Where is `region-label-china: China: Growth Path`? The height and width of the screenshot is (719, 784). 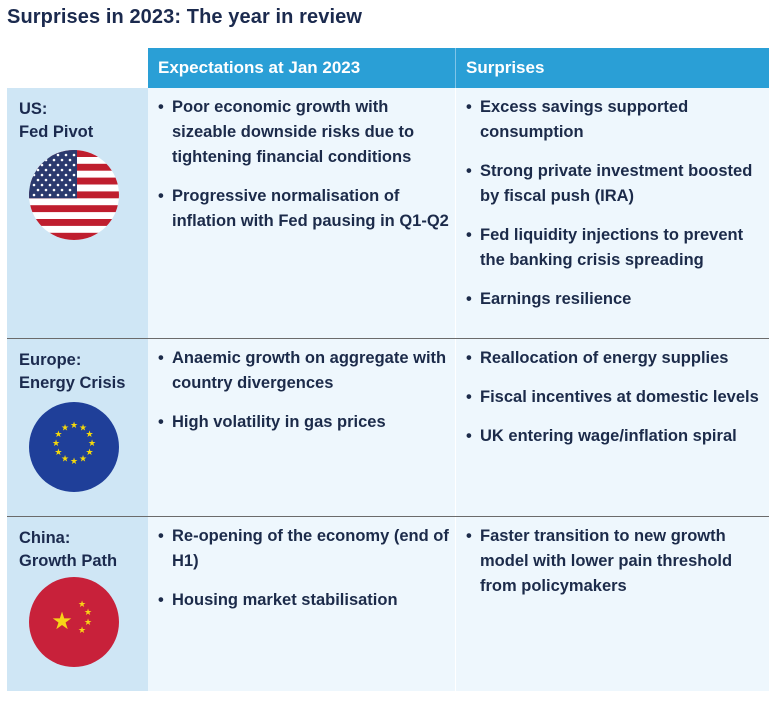 region-label-china: China: Growth Path is located at coordinates (68, 550).